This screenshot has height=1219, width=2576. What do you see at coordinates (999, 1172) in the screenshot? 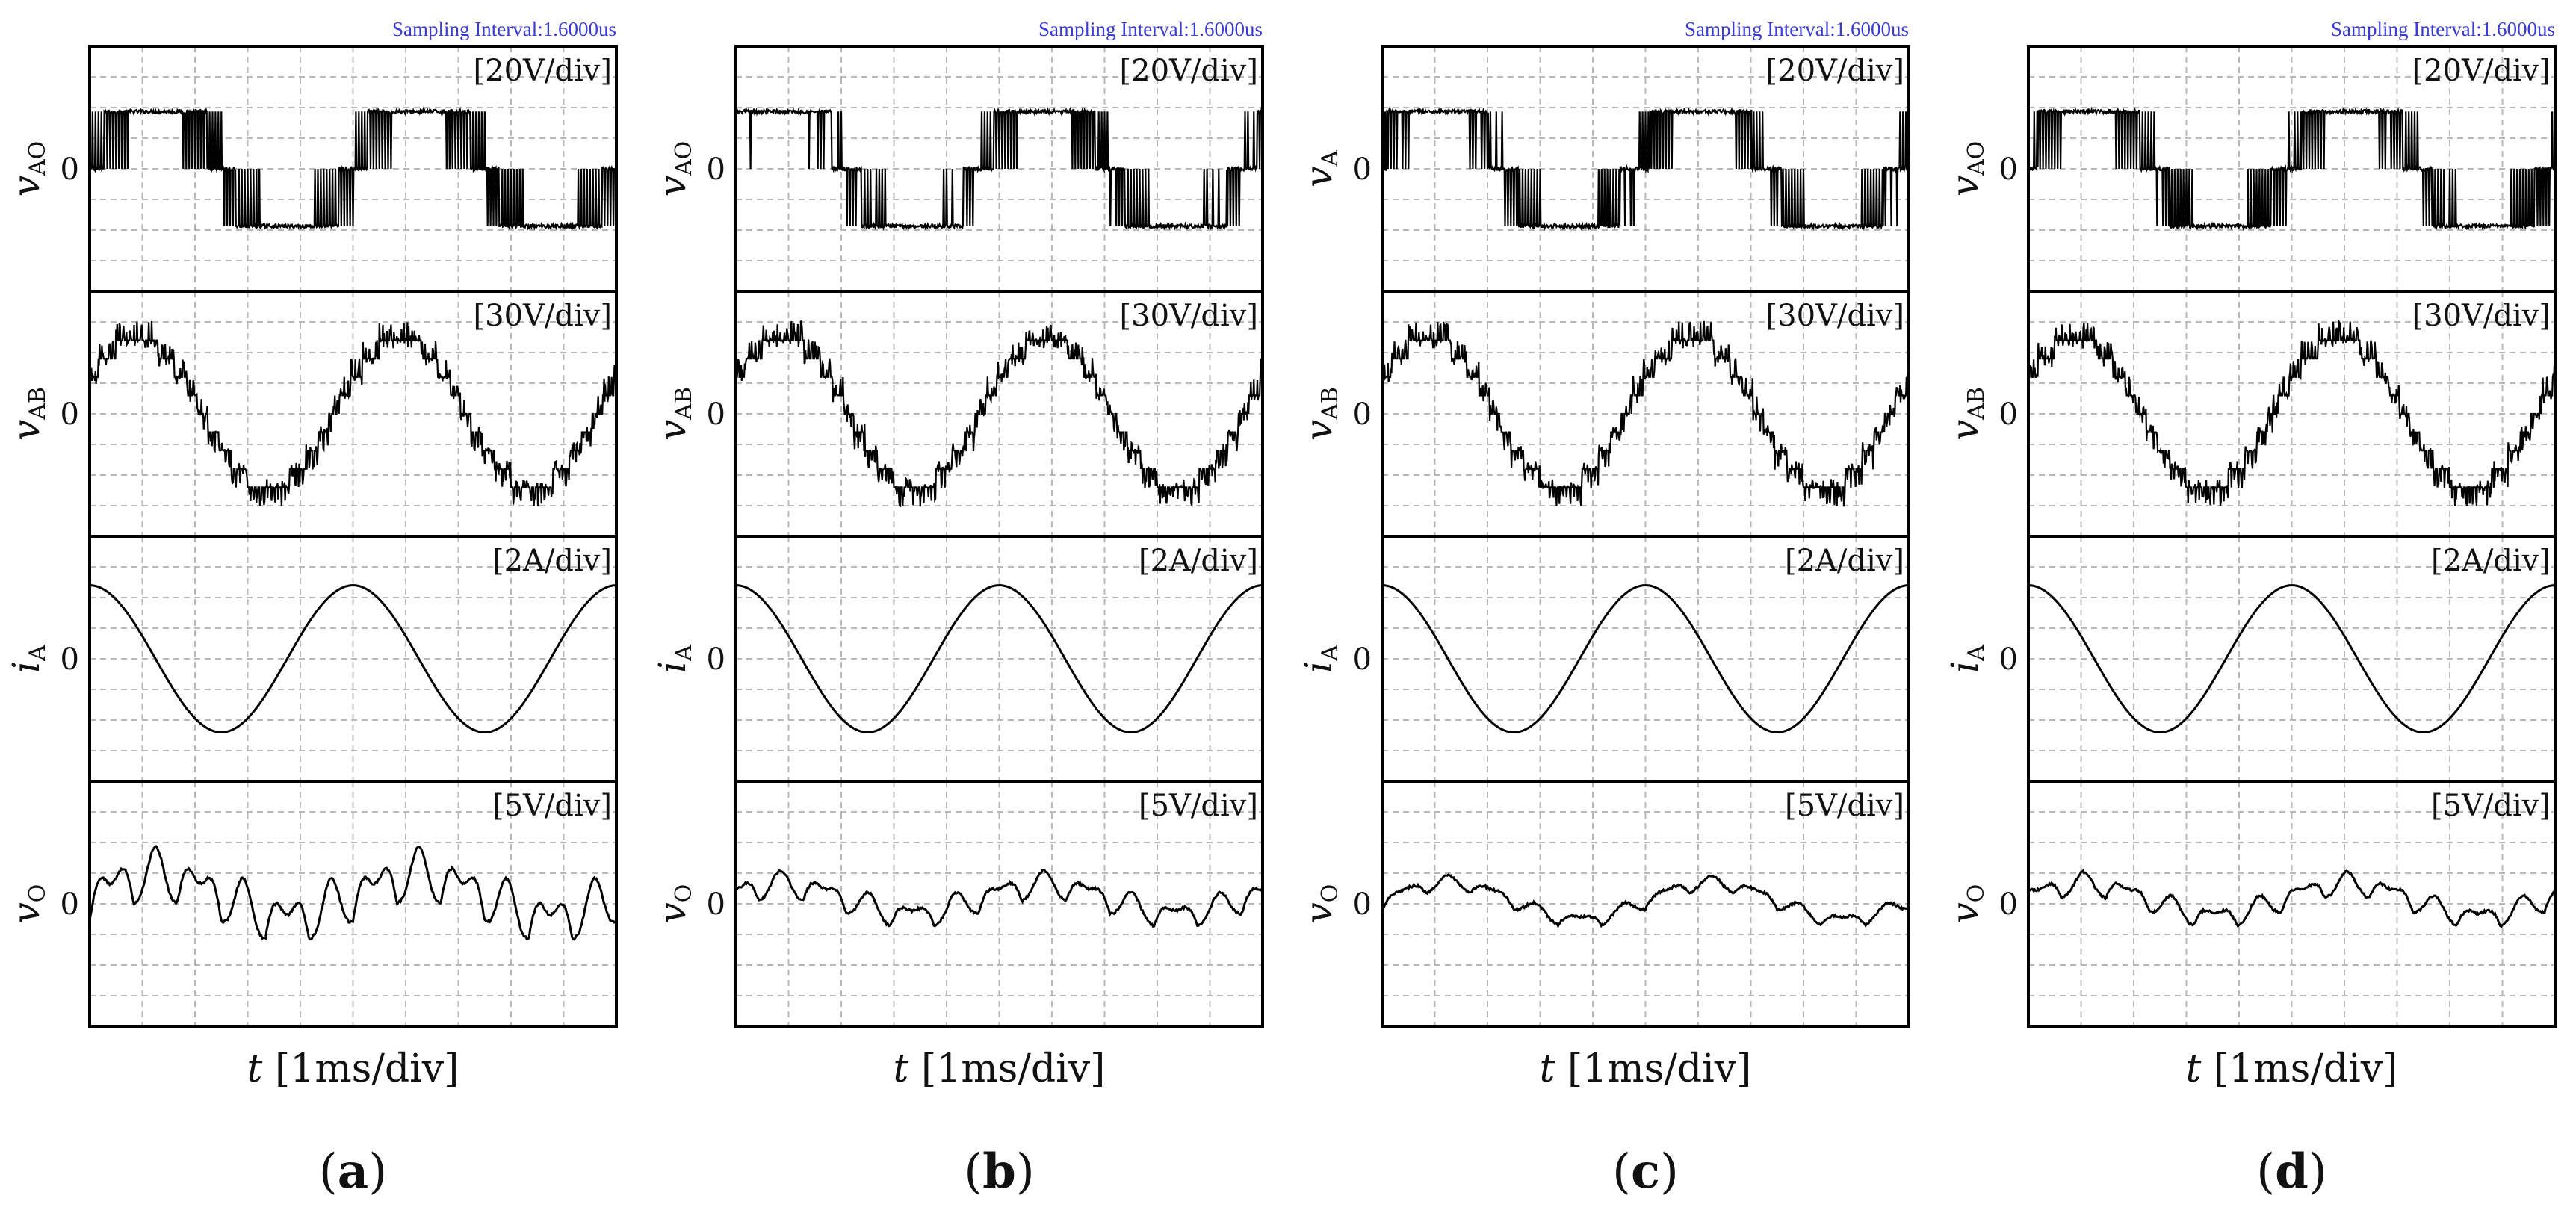
I see `panel-caption: (b)` at bounding box center [999, 1172].